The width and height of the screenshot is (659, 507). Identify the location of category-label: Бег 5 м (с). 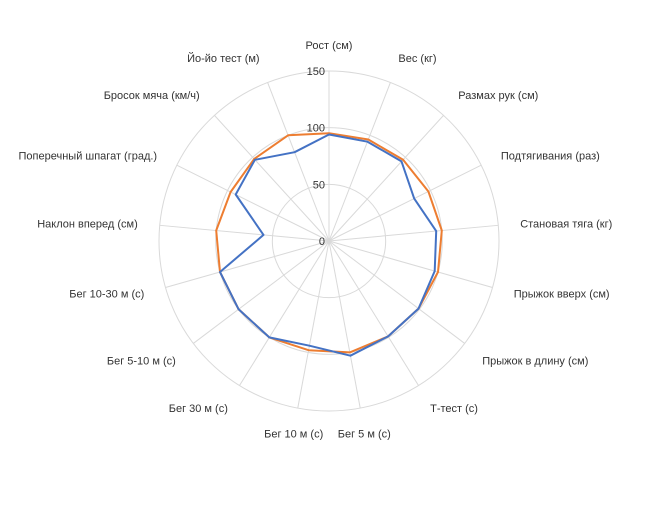
(364, 435).